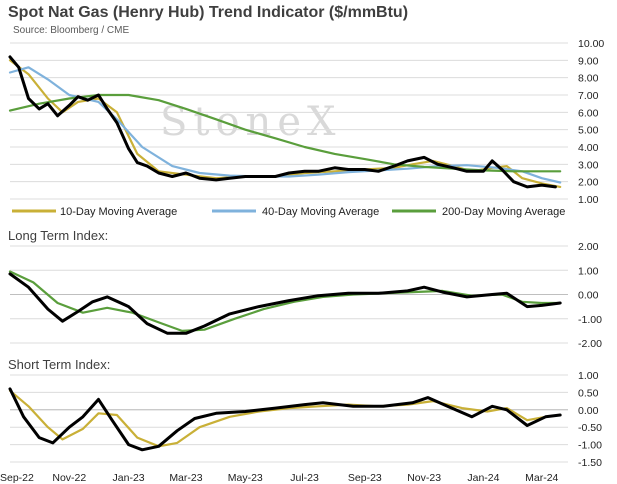  What do you see at coordinates (129, 478) in the screenshot?
I see `x-tick-label: Jan-23` at bounding box center [129, 478].